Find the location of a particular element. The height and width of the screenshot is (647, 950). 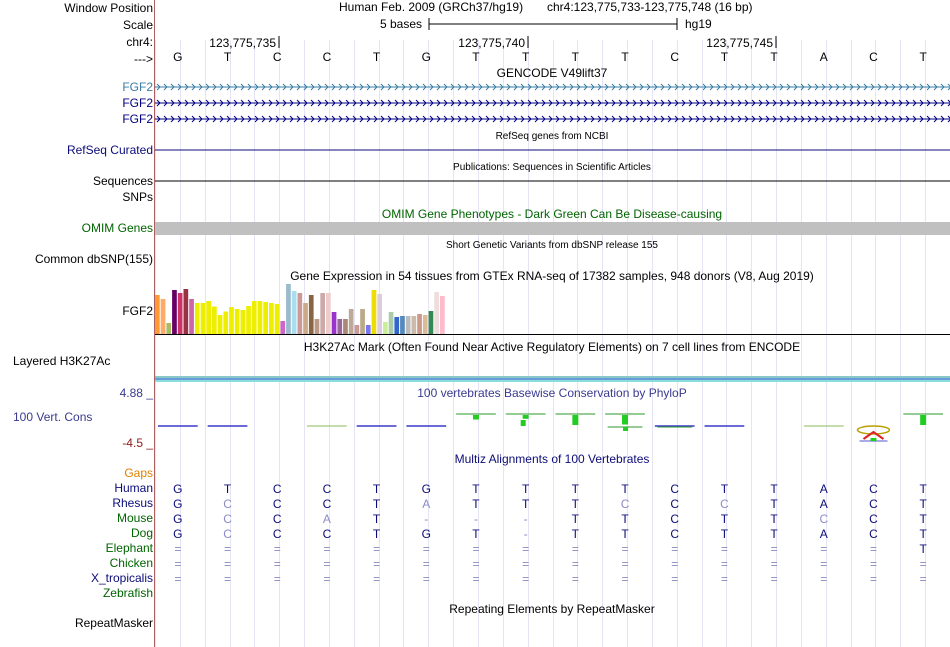

pubs-snps-label: SNPs is located at coordinates (137, 197).